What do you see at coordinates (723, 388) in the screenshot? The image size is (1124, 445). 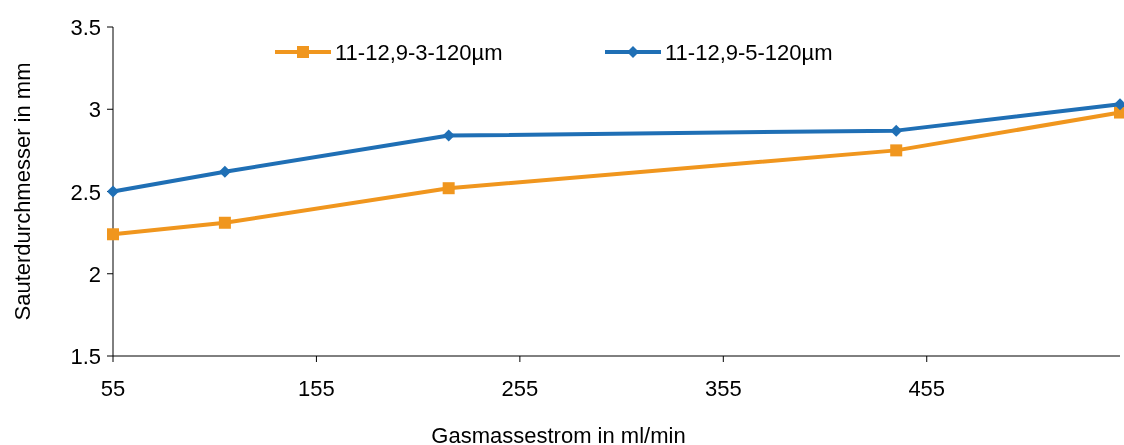 I see `x-tick-label: 355` at bounding box center [723, 388].